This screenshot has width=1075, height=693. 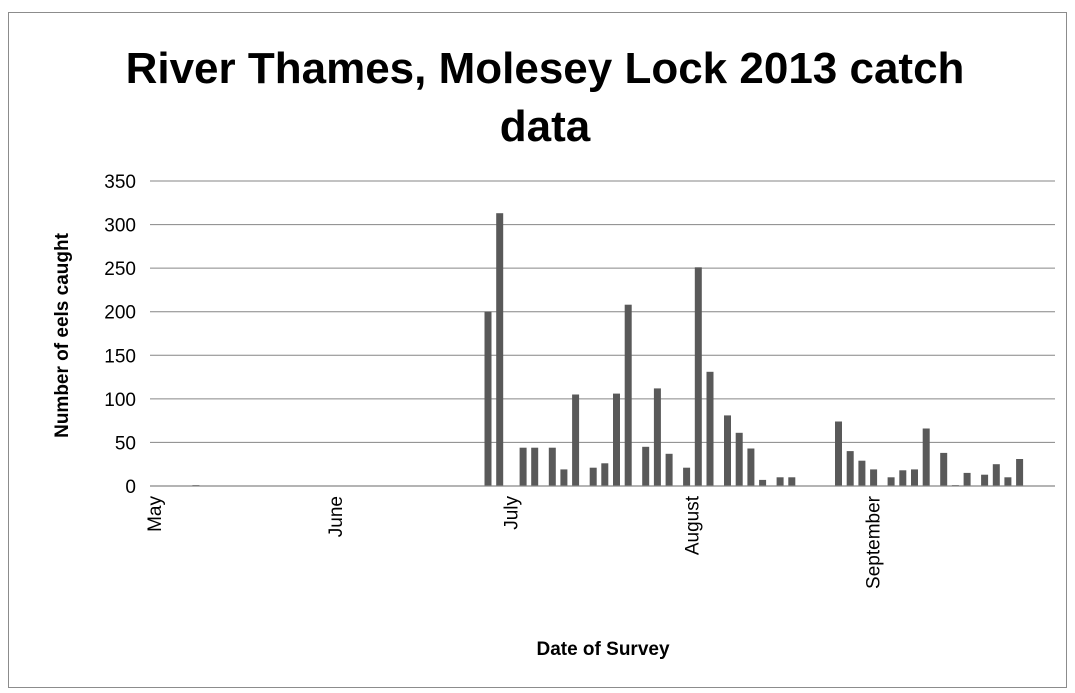 I want to click on y-tick-label: 0, so click(x=130, y=487).